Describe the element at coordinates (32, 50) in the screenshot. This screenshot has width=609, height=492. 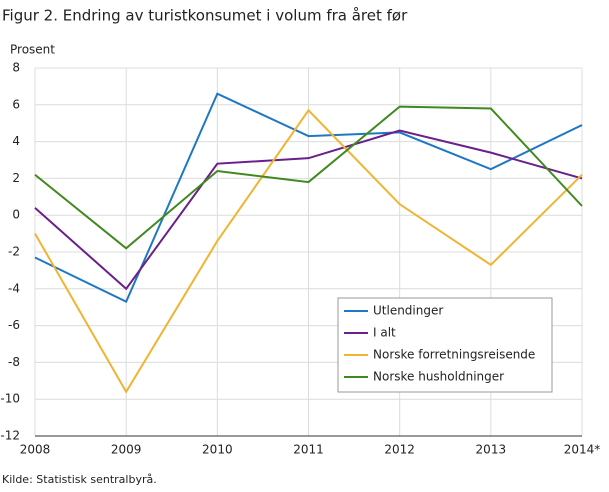
I see `y-axis-label: Prosent` at that location.